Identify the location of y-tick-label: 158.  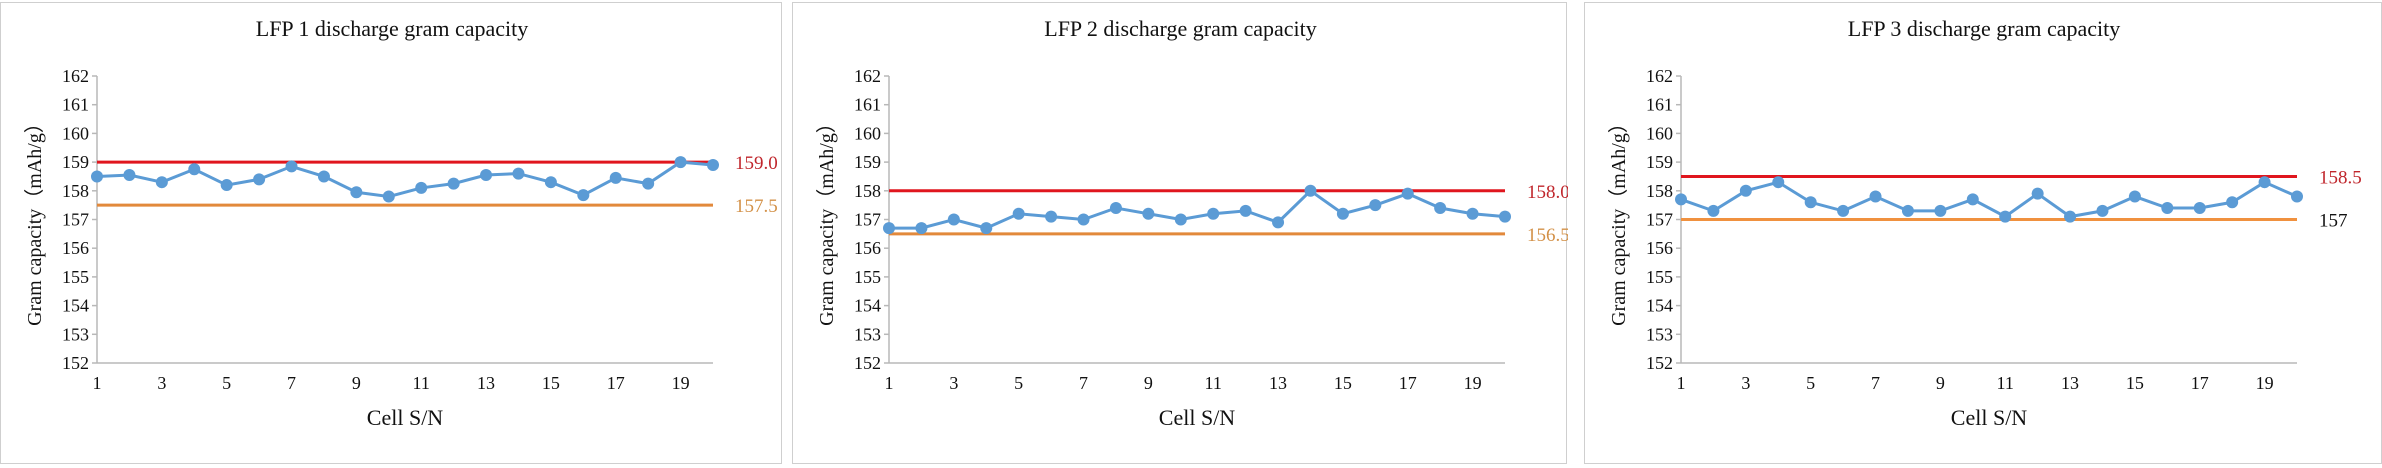
(1659, 191).